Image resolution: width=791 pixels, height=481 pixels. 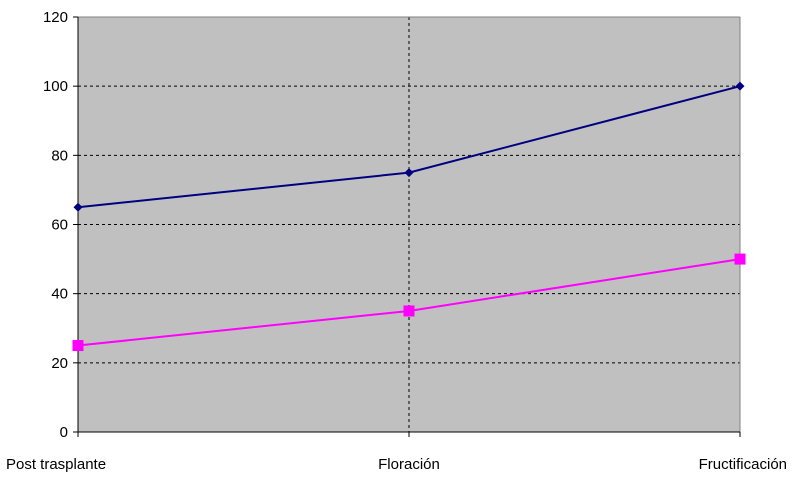 I want to click on x-tick-label: Floración, so click(x=409, y=464).